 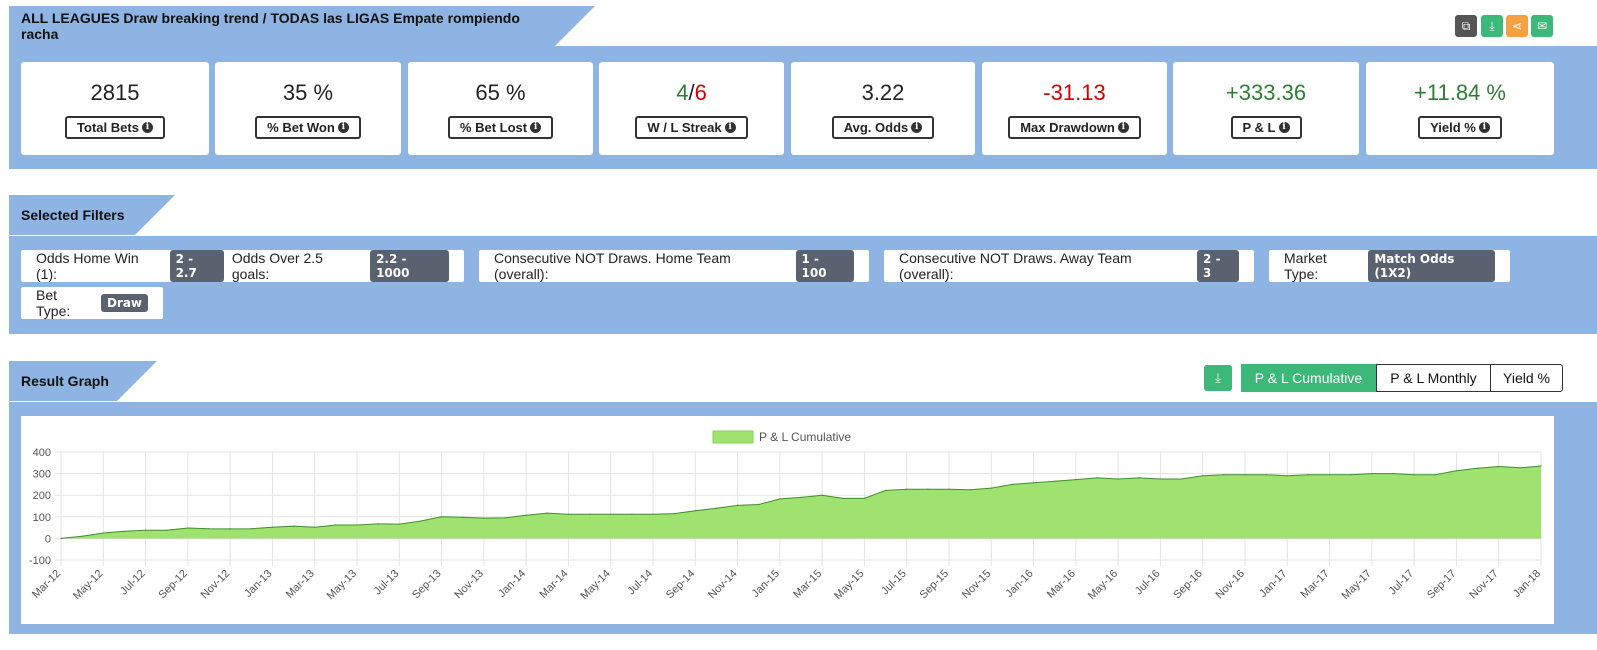 What do you see at coordinates (40, 561) in the screenshot?
I see `y-tick-label: -100` at bounding box center [40, 561].